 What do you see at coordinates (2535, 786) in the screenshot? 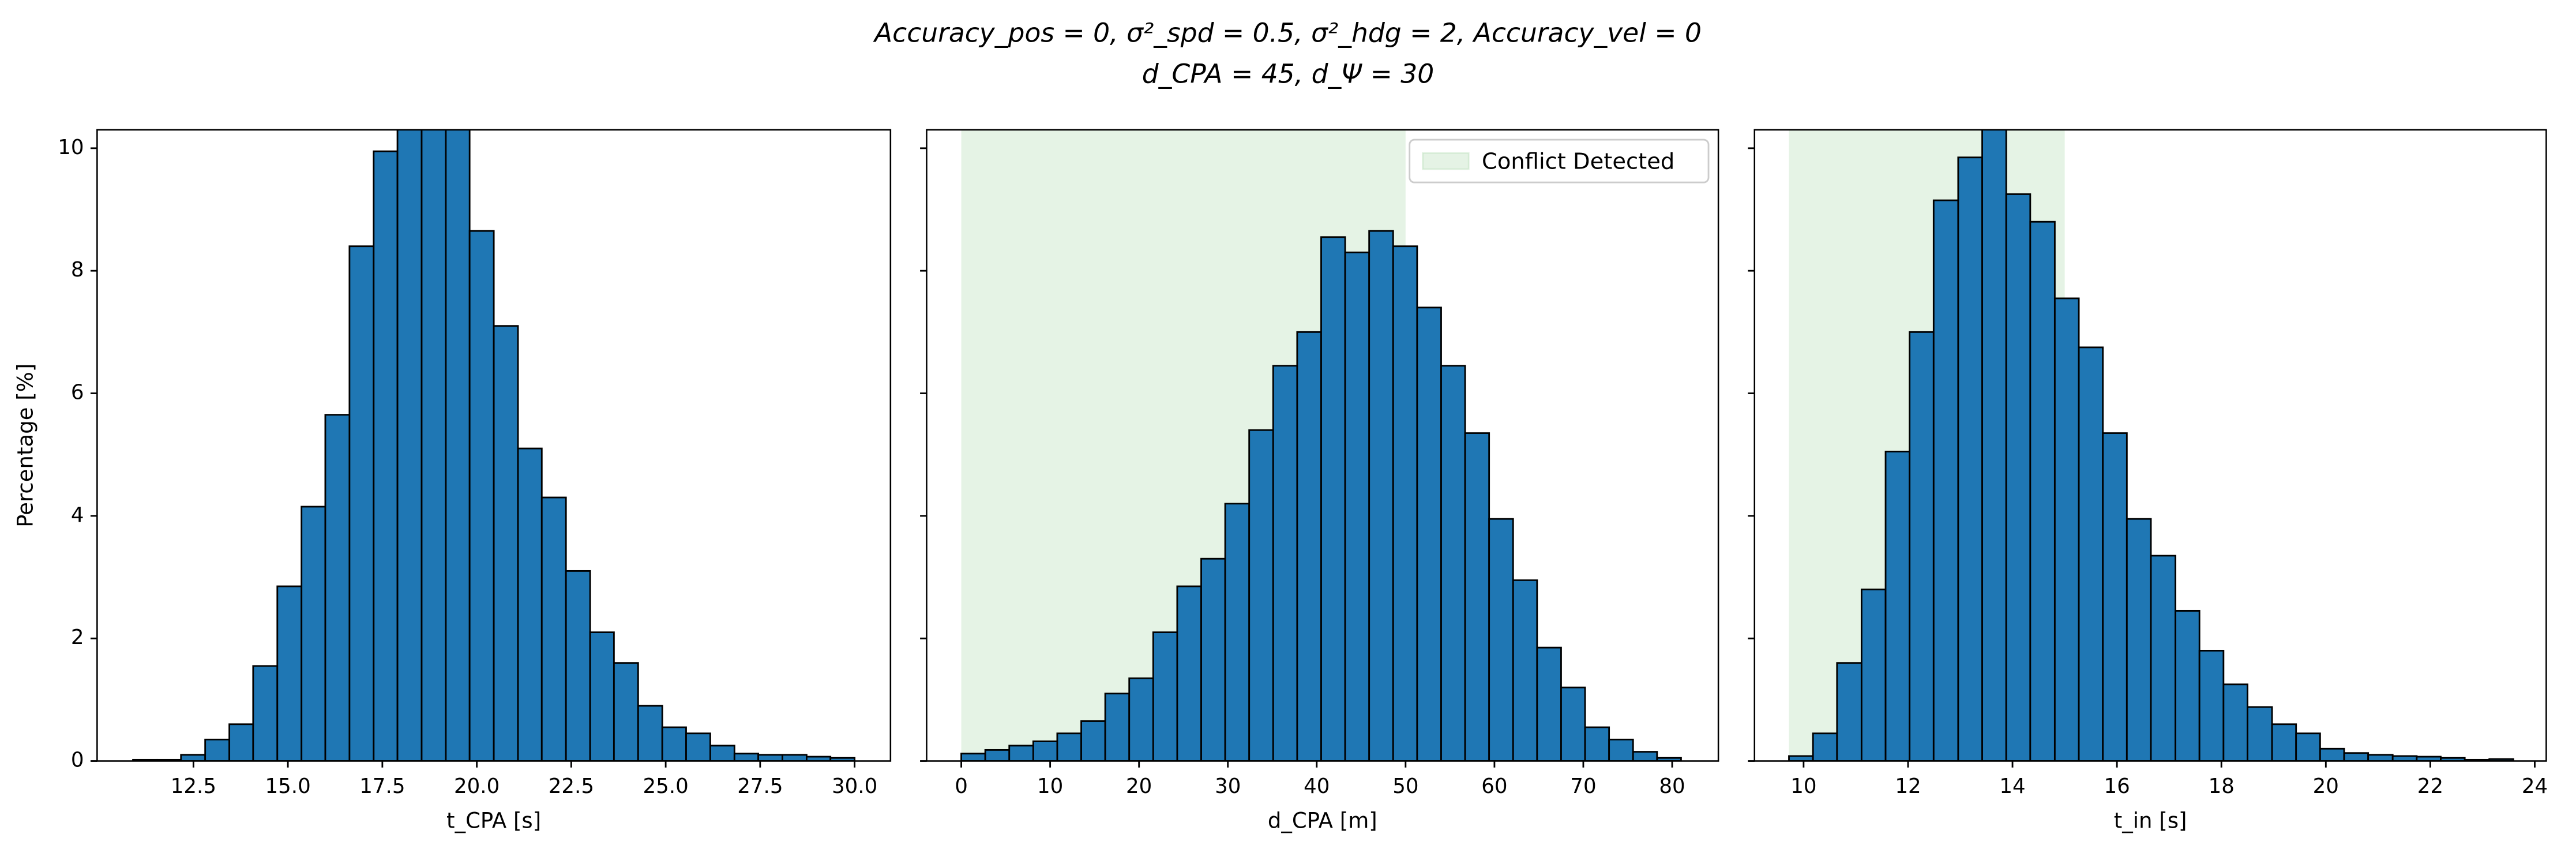
I see `x-tick-label: 24` at bounding box center [2535, 786].